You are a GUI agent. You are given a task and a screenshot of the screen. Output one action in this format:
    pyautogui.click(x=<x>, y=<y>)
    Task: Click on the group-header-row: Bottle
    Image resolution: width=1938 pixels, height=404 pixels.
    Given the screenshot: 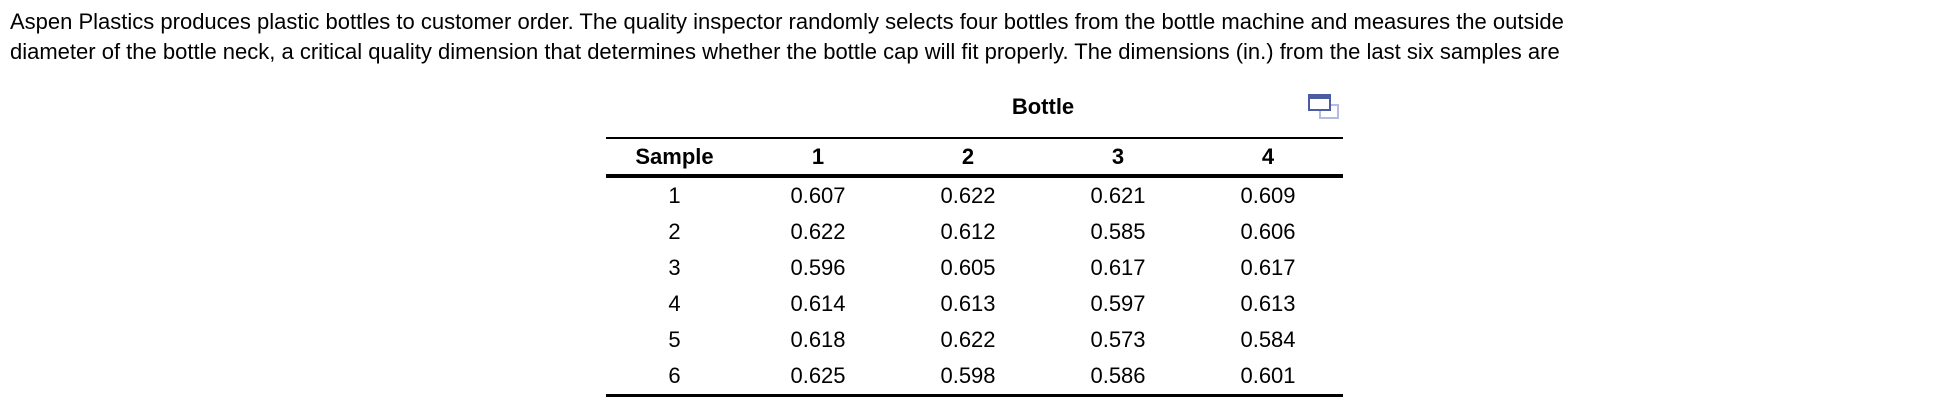 What is the action you would take?
    pyautogui.click(x=975, y=112)
    